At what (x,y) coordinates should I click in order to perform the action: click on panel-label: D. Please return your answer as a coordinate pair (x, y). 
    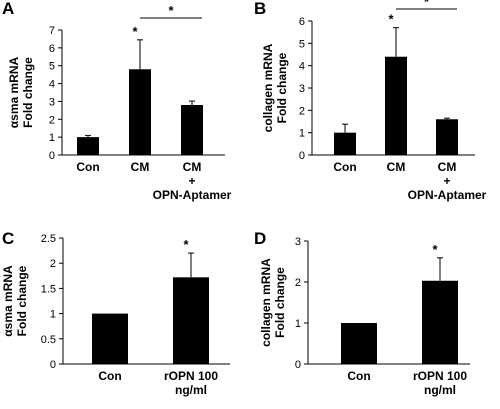
    Looking at the image, I should click on (260, 238).